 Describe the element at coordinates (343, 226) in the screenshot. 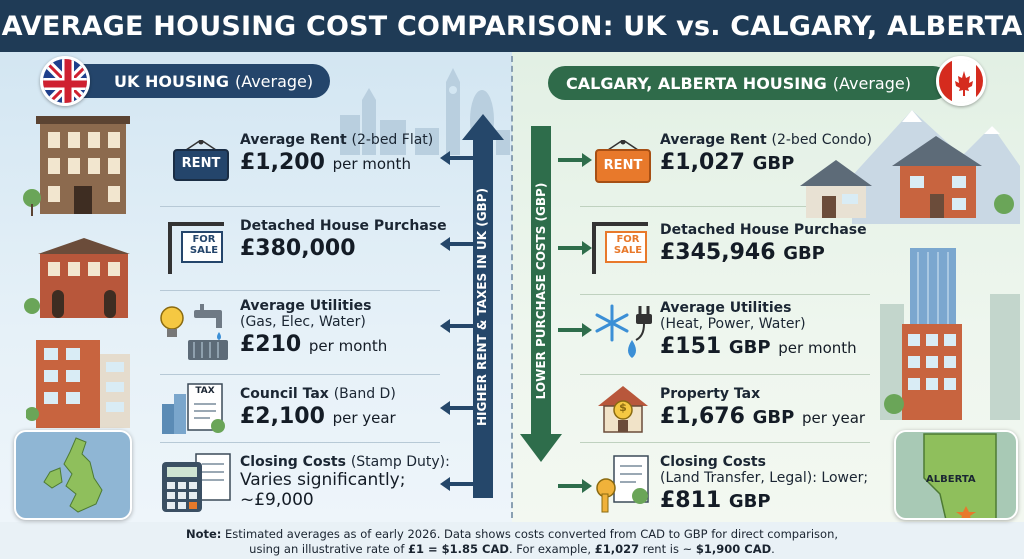

I see `uk-house-label: Detached House Purchase` at that location.